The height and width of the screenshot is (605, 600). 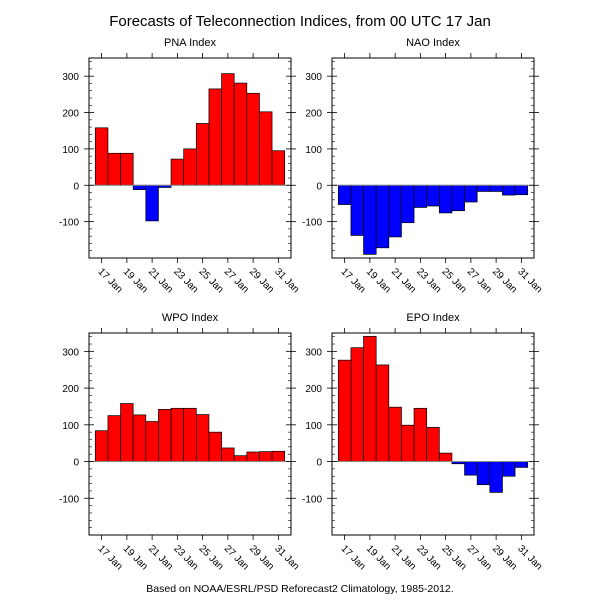 What do you see at coordinates (433, 318) in the screenshot?
I see `panel-title: EPO Index` at bounding box center [433, 318].